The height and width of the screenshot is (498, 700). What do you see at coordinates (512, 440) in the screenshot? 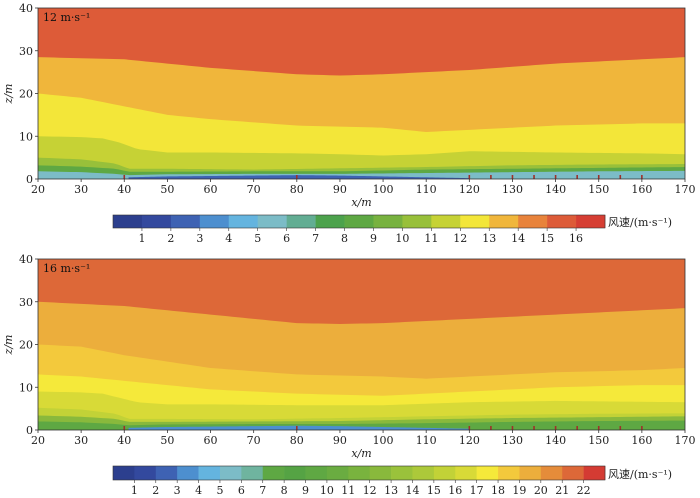
I see `x-tick-label: 130` at bounding box center [512, 440].